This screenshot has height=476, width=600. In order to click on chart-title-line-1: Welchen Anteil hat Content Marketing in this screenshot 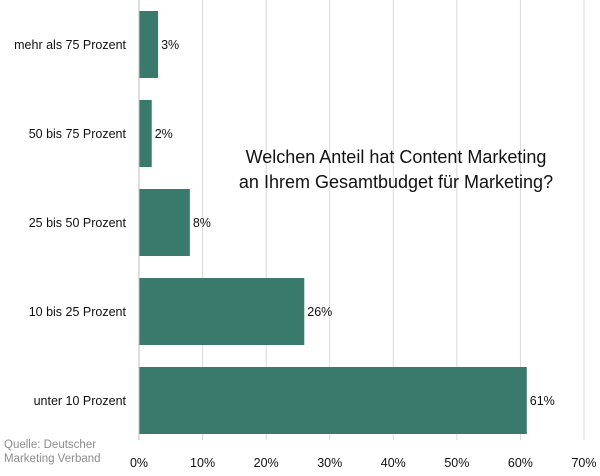, I will do `click(396, 157)`.